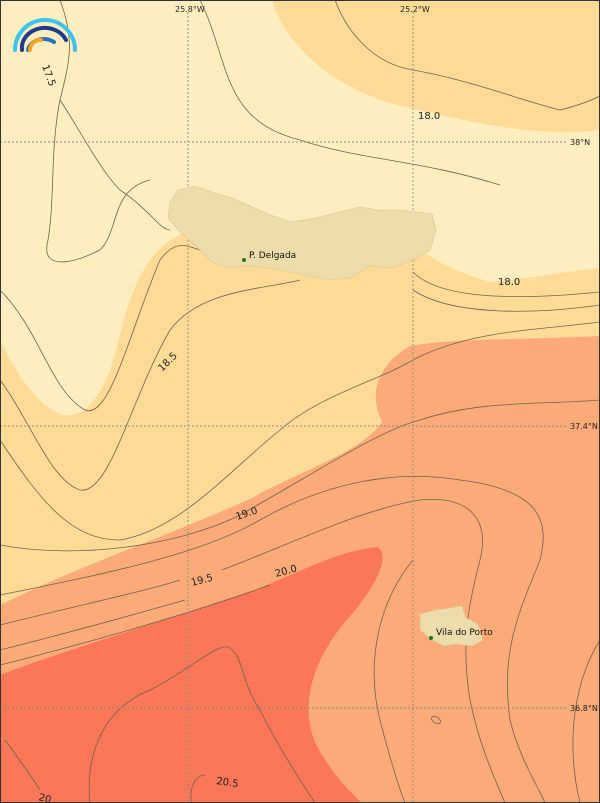 Image resolution: width=600 pixels, height=803 pixels. I want to click on lon-label: 25.2°W, so click(415, 9).